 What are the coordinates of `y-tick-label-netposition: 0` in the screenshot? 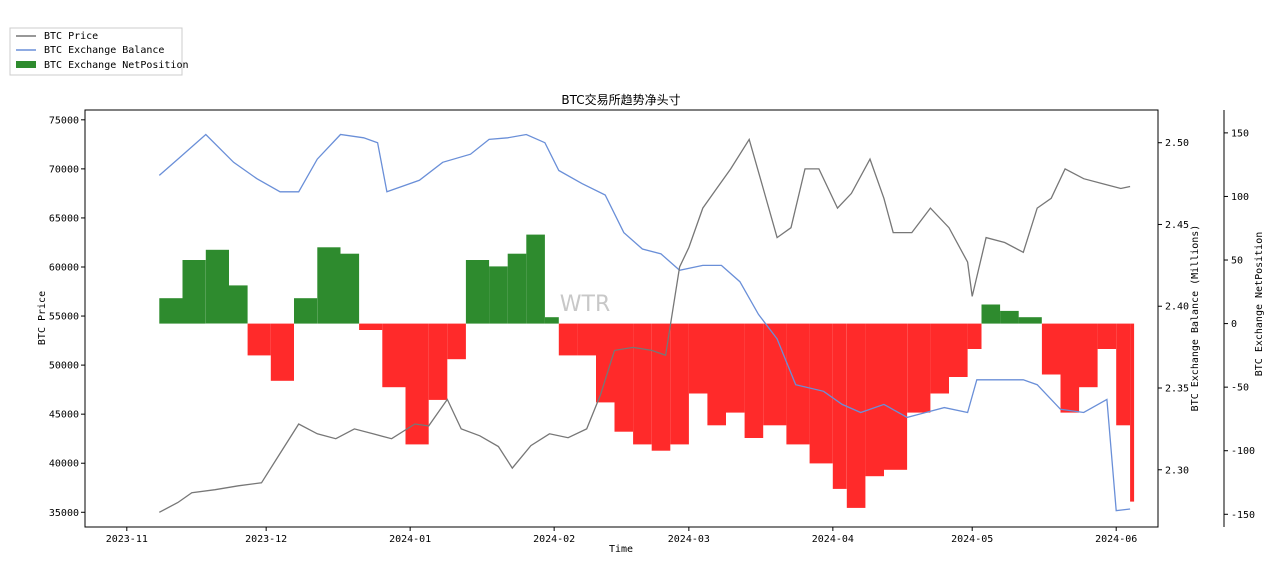 It's located at (1234, 324).